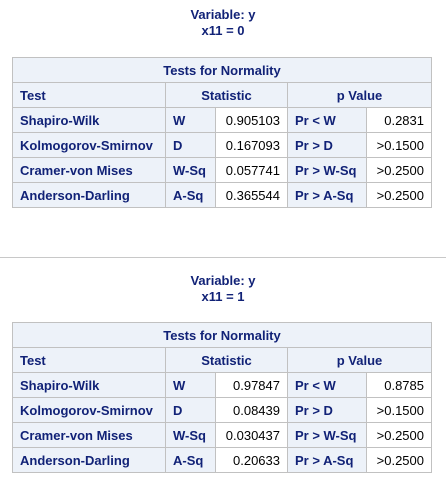  I want to click on table-row: Shapiro-Wilk W 0.905103 Pr < W 0.2831, so click(222, 120).